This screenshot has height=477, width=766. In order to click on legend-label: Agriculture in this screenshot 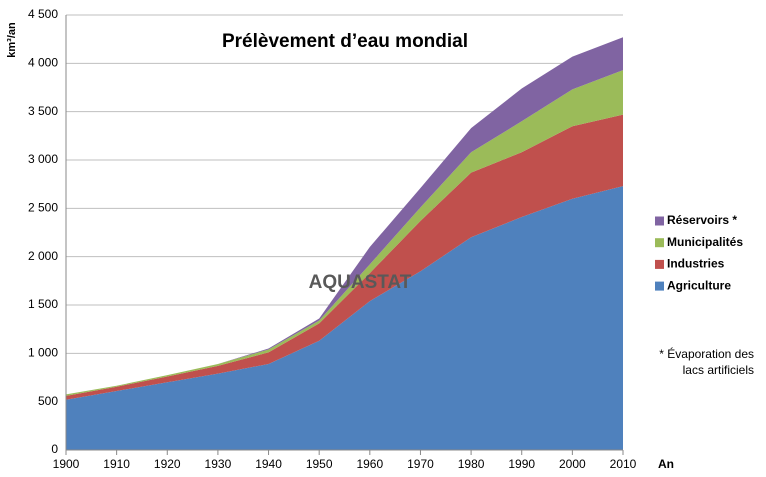, I will do `click(699, 285)`.